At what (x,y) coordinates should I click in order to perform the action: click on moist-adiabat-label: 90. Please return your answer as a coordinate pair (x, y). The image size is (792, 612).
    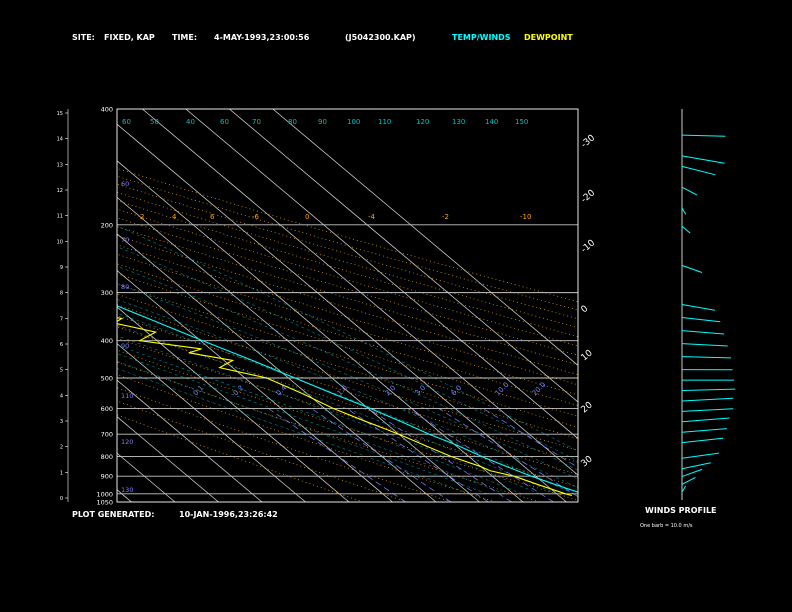
    Looking at the image, I should click on (322, 122).